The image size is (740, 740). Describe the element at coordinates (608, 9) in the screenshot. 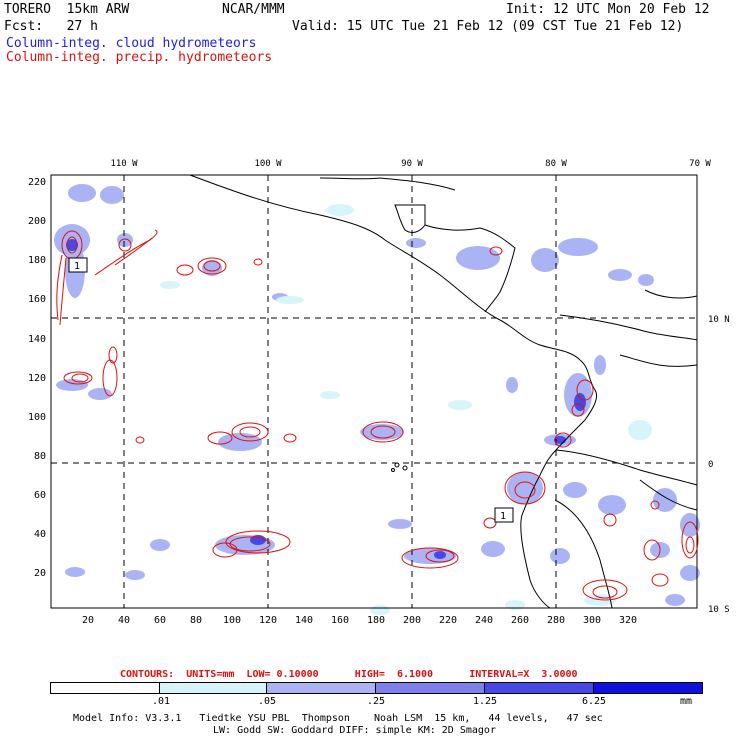

I see `init-time: Init: 12 UTC Mon 20 Feb 12` at that location.